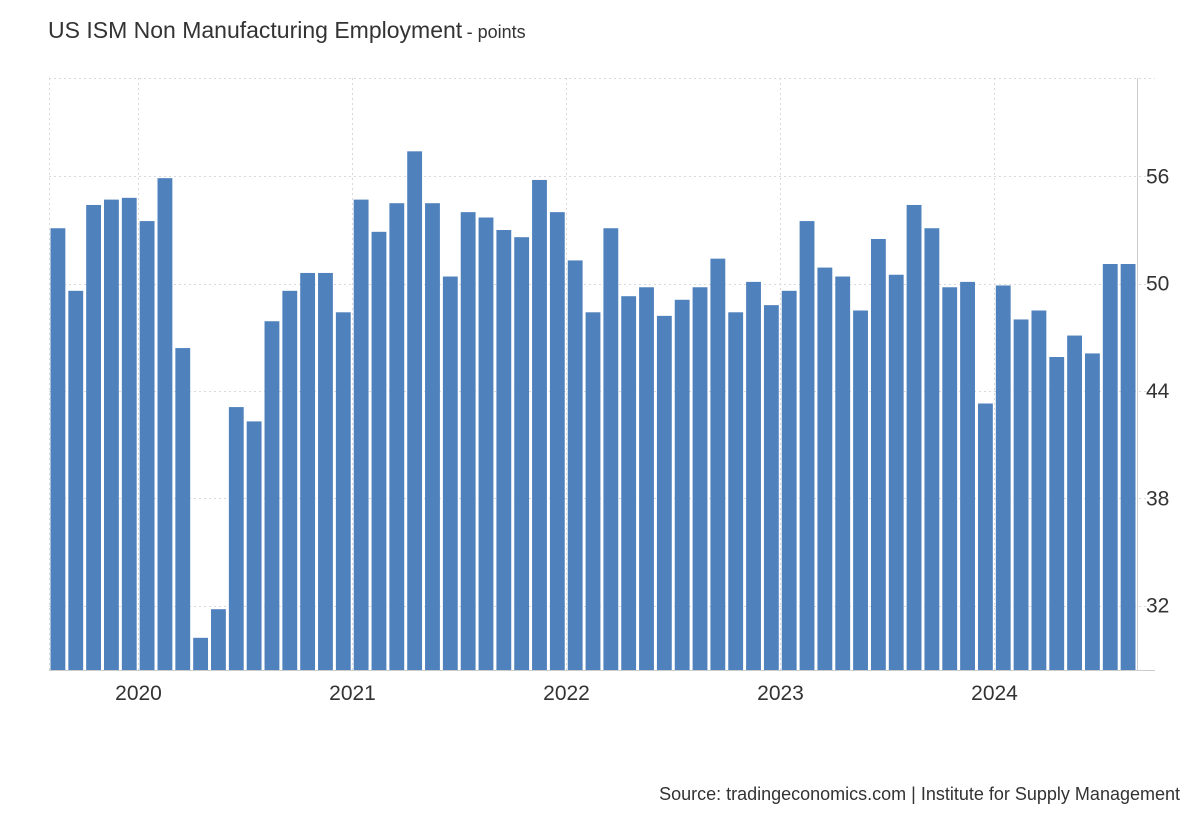 The width and height of the screenshot is (1200, 820). I want to click on x-tick-label: 2021, so click(352, 693).